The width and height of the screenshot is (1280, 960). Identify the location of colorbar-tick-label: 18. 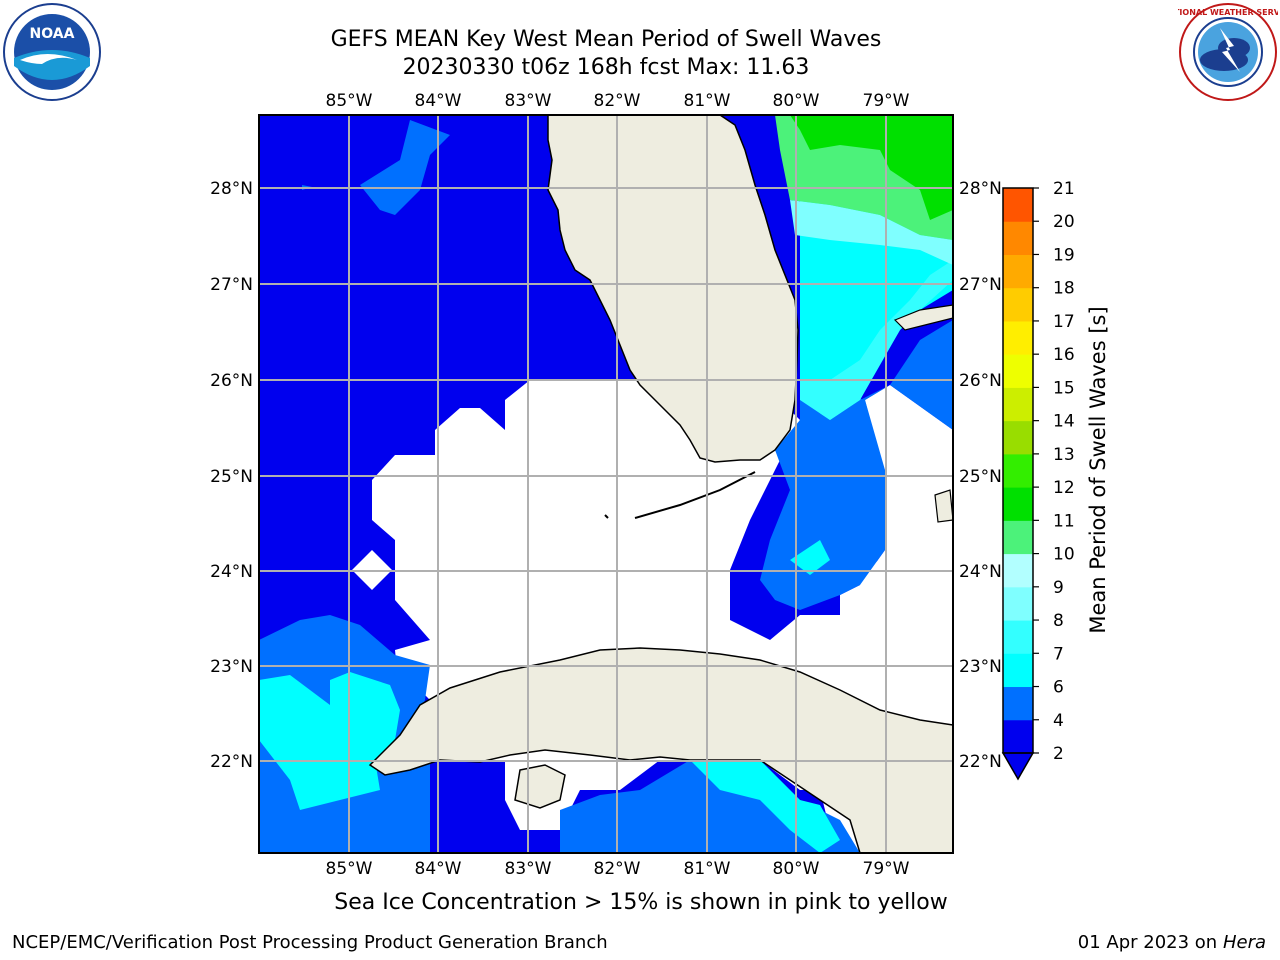
(1064, 289).